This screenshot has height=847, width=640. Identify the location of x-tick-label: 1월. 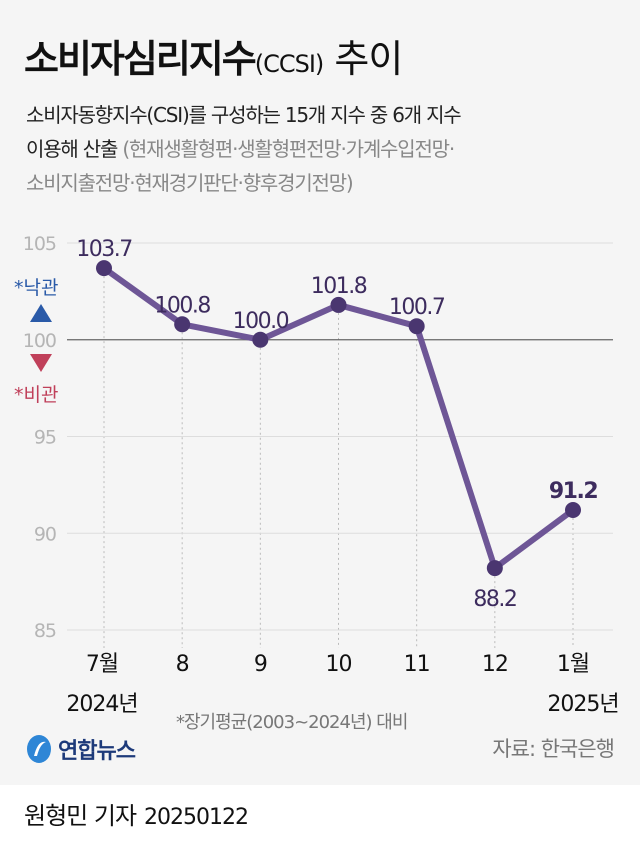
(573, 664).